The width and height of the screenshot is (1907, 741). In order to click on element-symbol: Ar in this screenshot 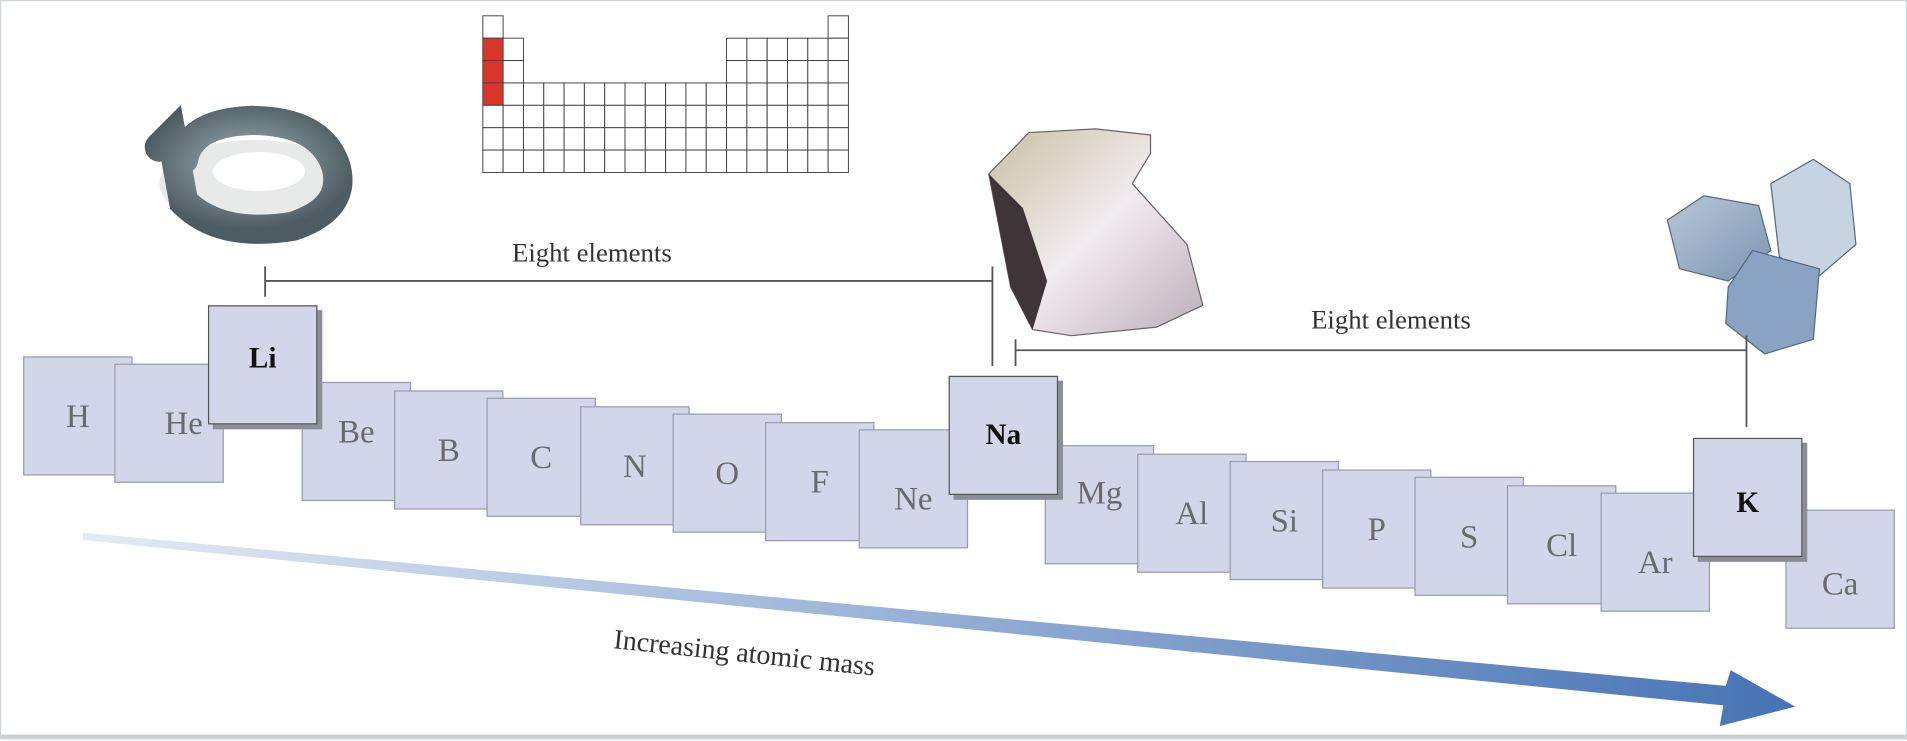, I will do `click(1655, 561)`.